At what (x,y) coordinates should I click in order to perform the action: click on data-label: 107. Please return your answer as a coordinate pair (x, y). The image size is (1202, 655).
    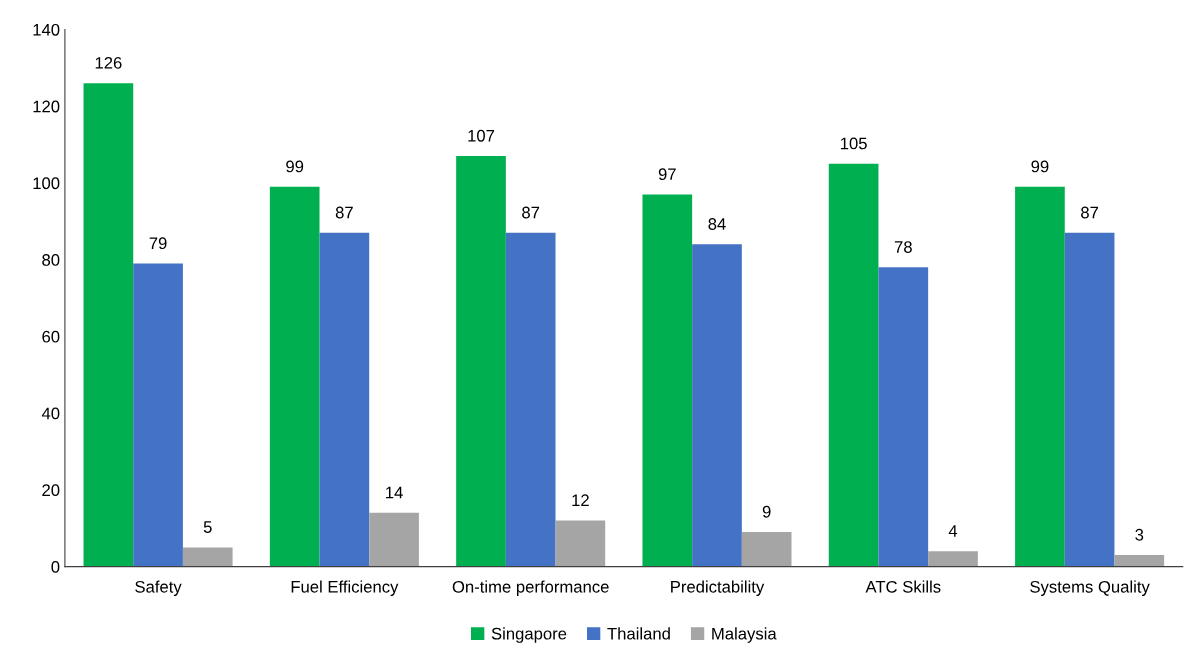
    Looking at the image, I should click on (481, 135).